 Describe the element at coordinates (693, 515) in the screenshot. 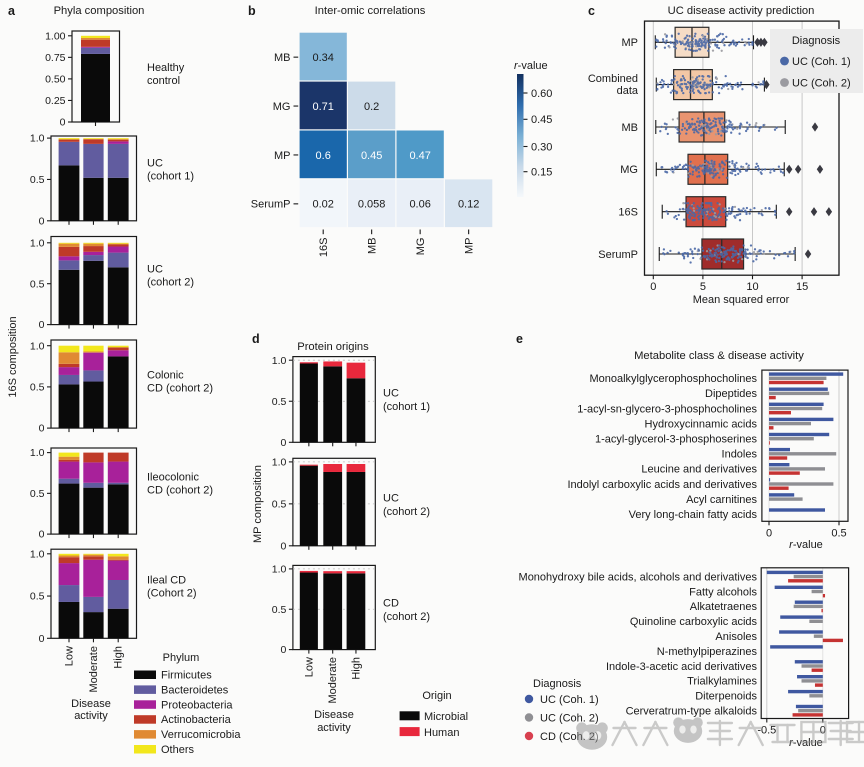

I see `svg-text: Very long-chain fatty acids` at that location.